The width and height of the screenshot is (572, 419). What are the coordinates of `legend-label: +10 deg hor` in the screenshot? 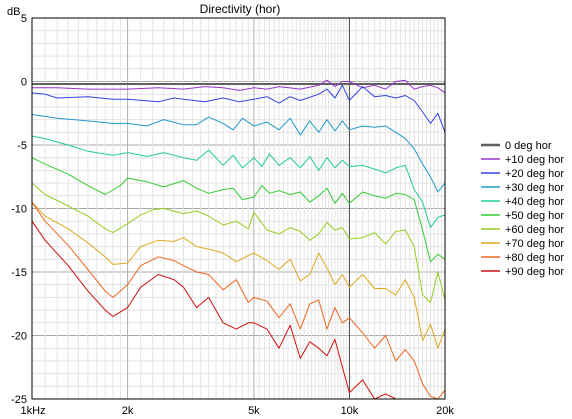 It's located at (534, 160).